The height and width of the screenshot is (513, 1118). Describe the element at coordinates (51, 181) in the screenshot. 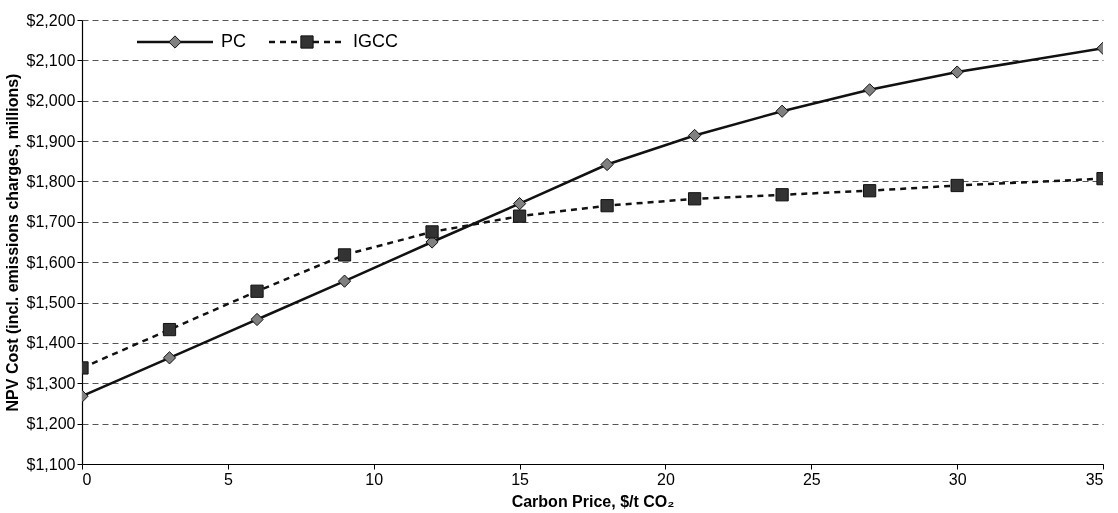

I see `y-tick-label: $1,800` at that location.